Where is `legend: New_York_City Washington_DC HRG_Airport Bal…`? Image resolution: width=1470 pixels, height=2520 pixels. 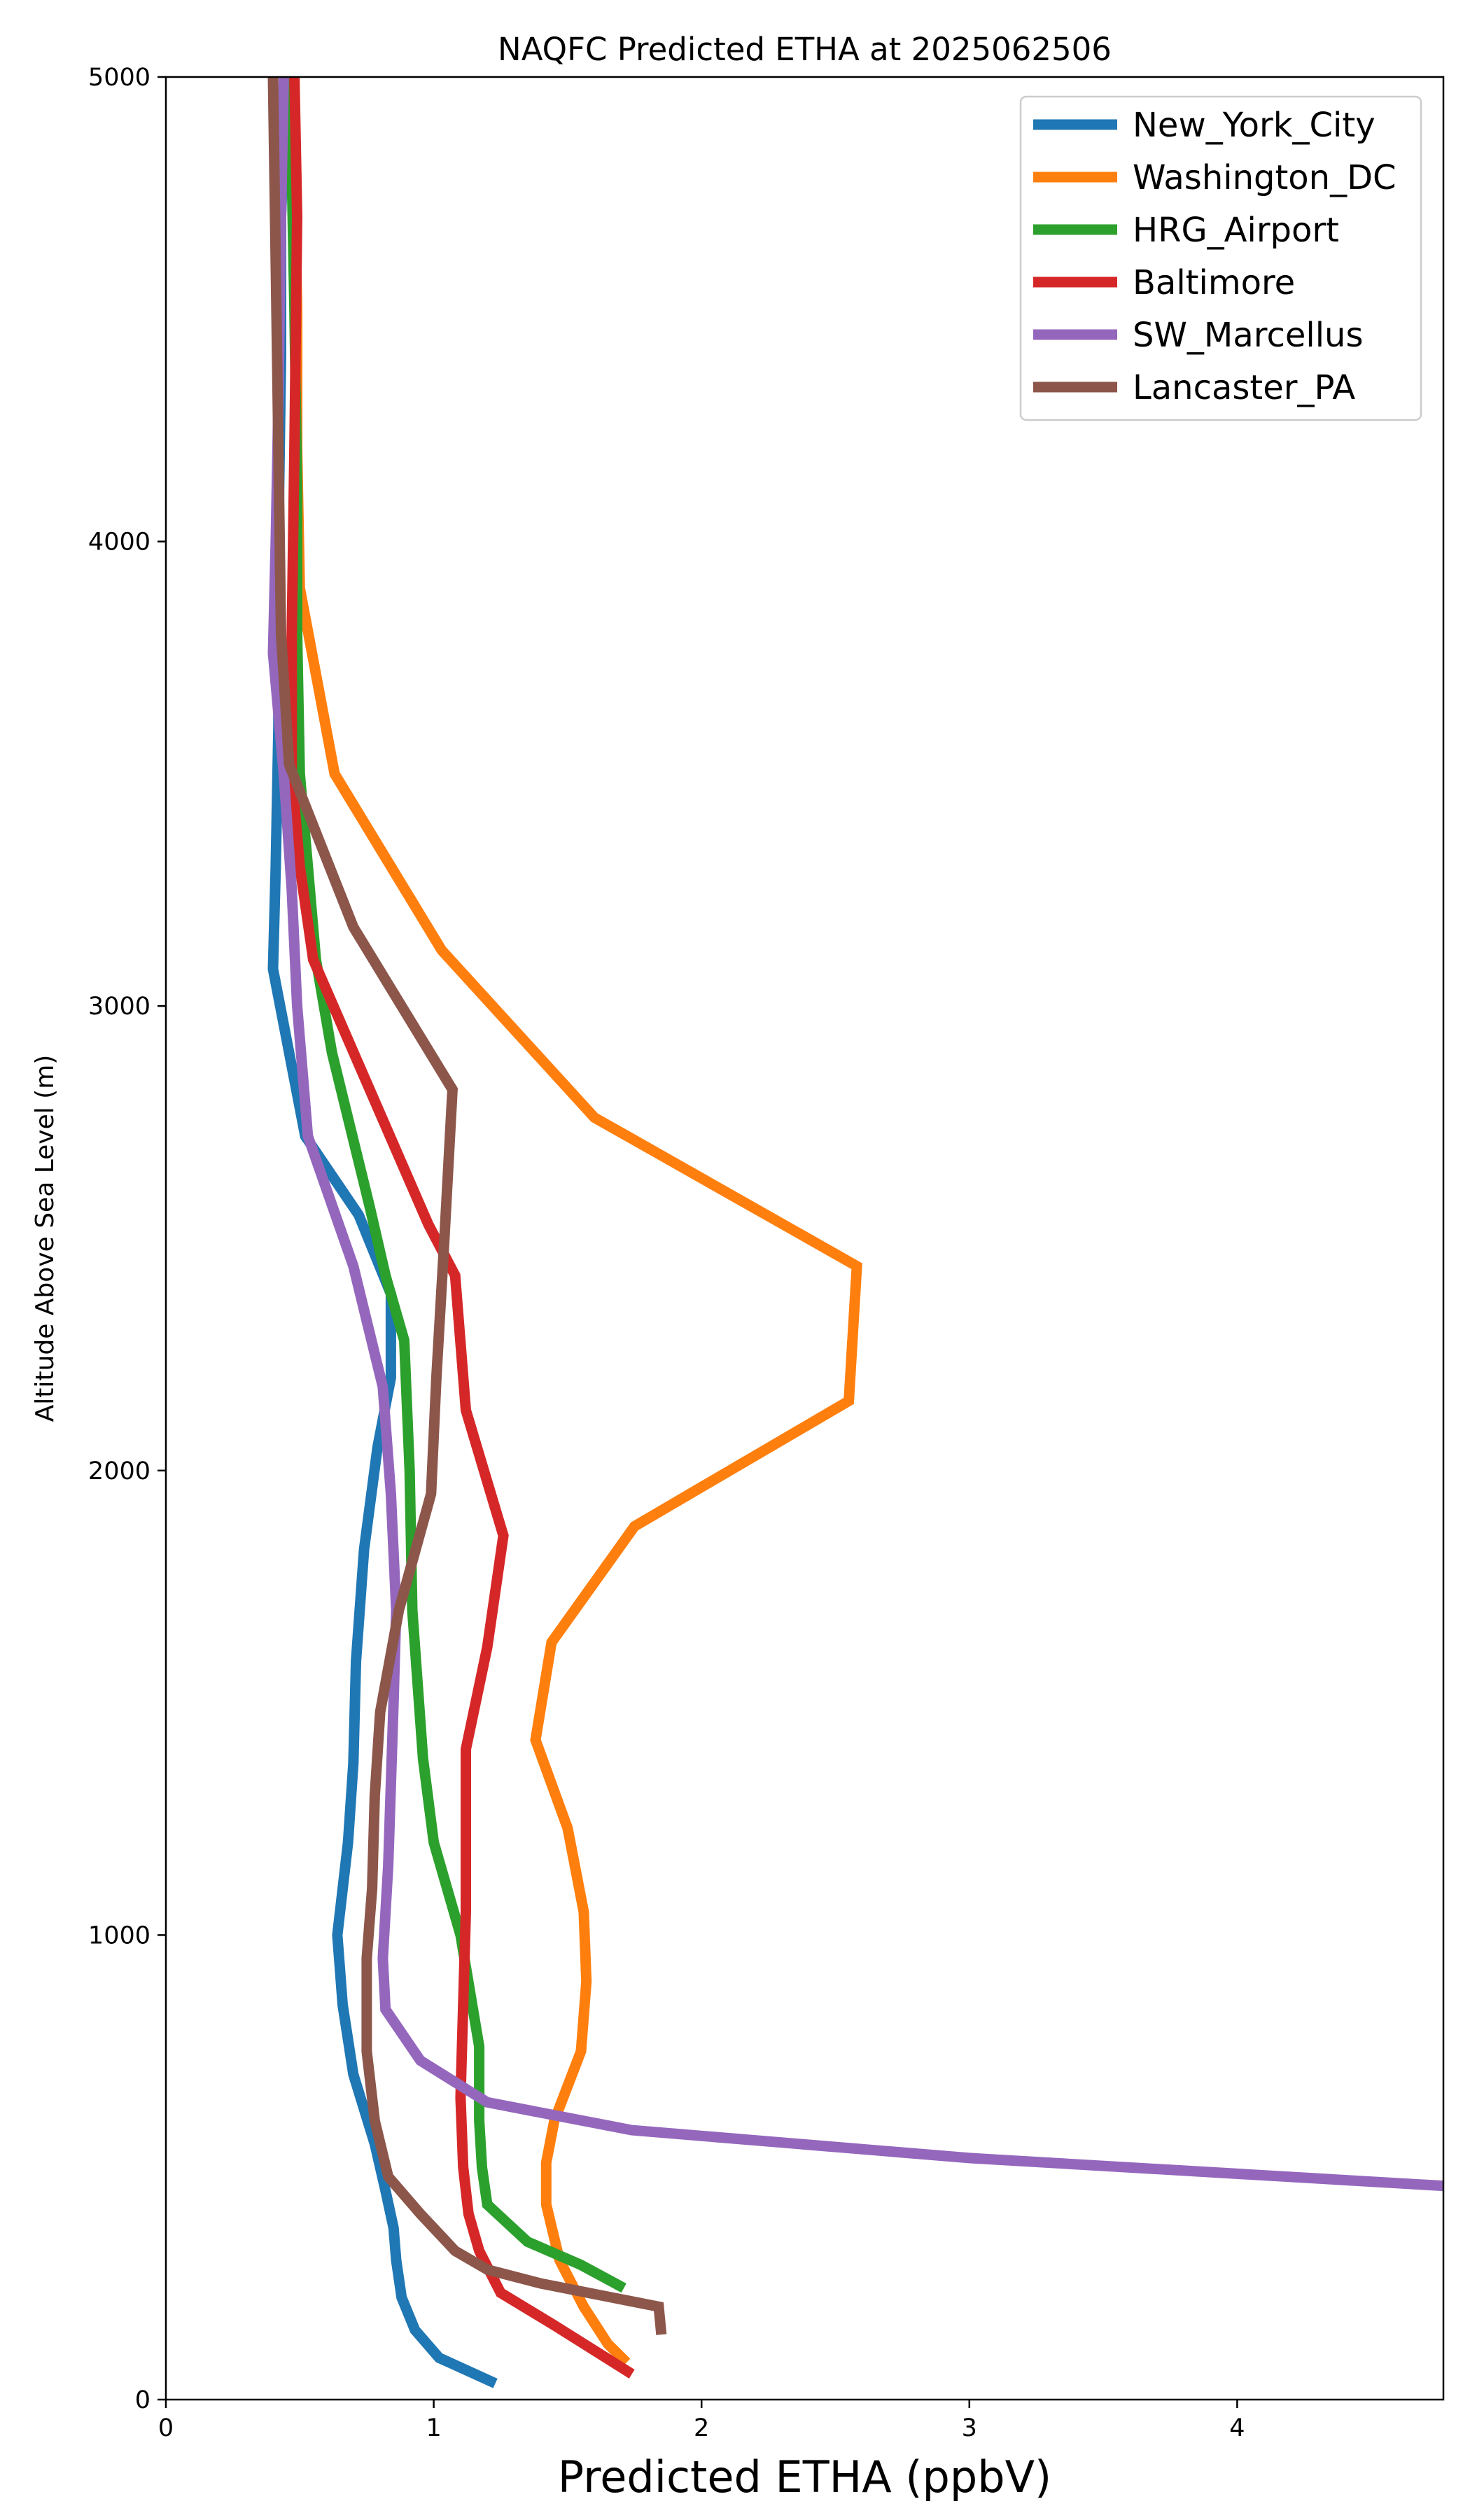 legend: New_York_City Washington_DC HRG_Airport Bal… is located at coordinates (1220, 258).